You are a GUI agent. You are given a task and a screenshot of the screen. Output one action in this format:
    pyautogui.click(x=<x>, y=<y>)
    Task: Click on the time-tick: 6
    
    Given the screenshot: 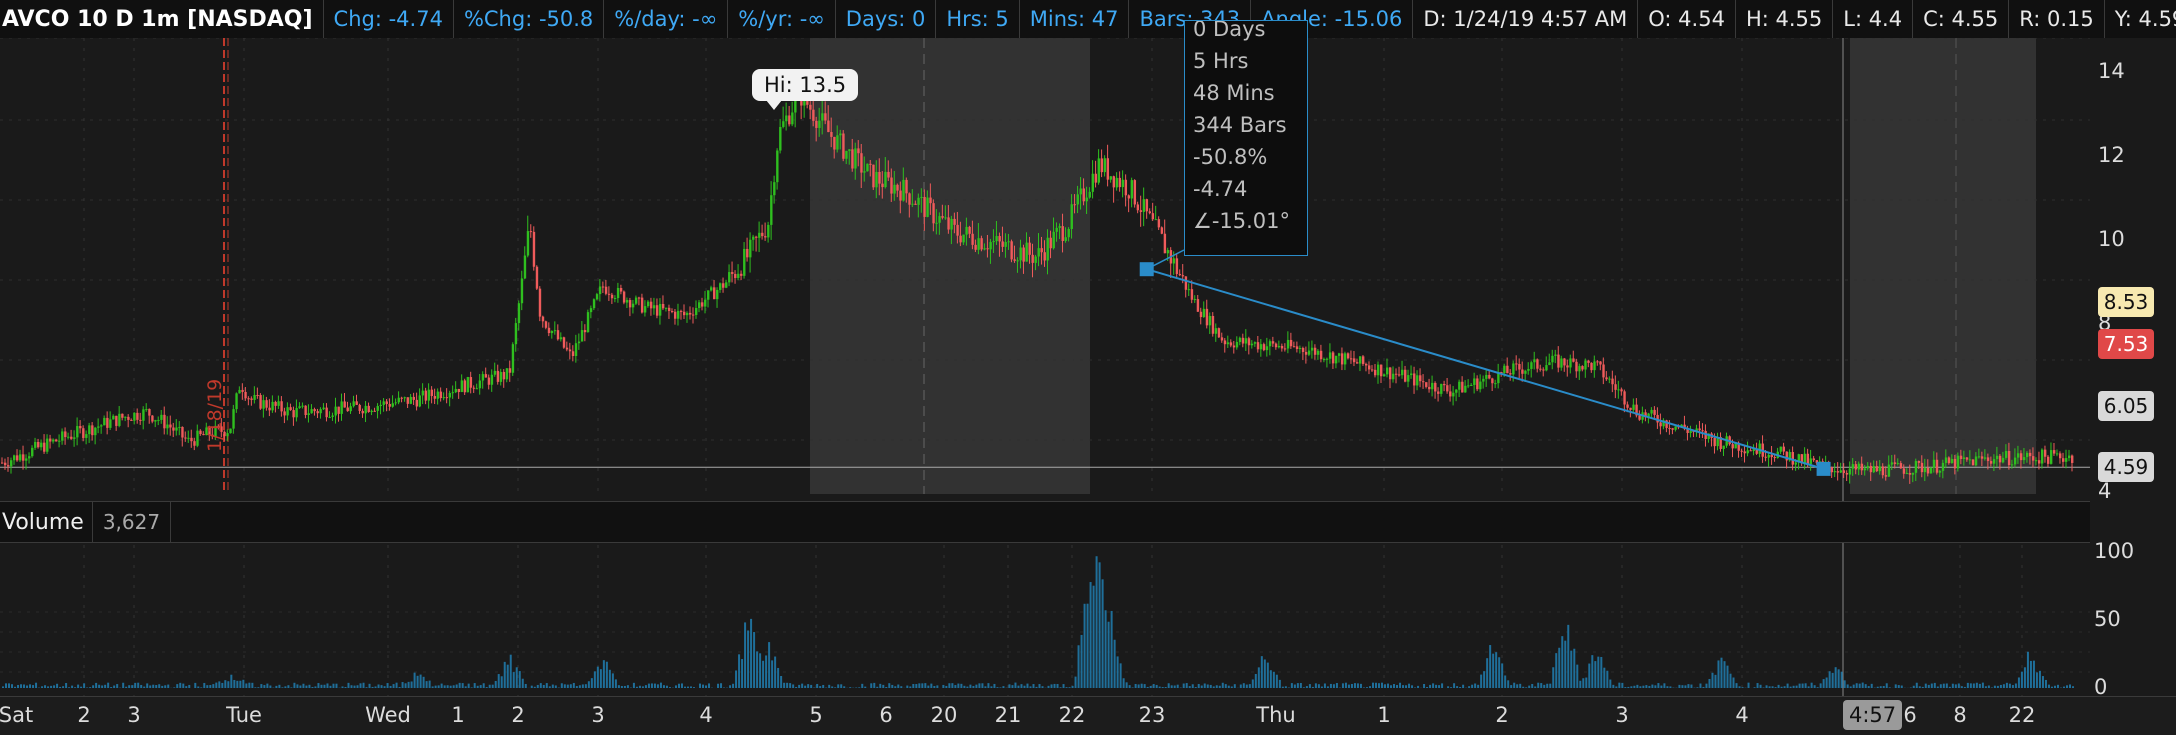 What is the action you would take?
    pyautogui.click(x=1909, y=715)
    